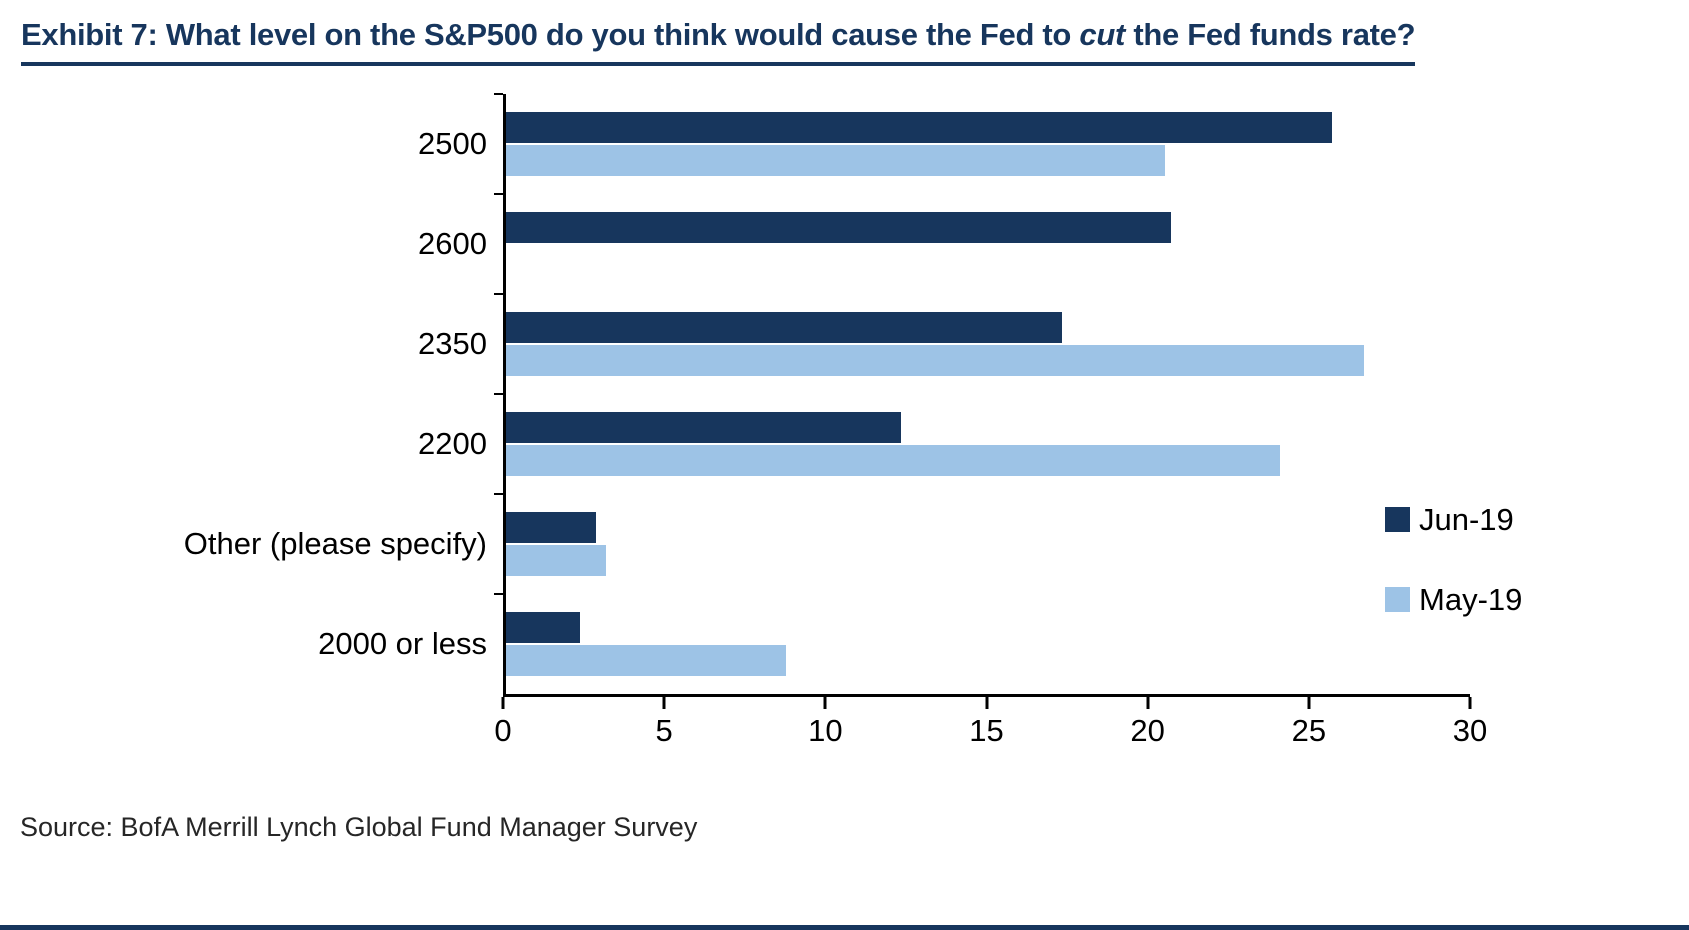  I want to click on chart-row-2: 2350, so click(854, 343).